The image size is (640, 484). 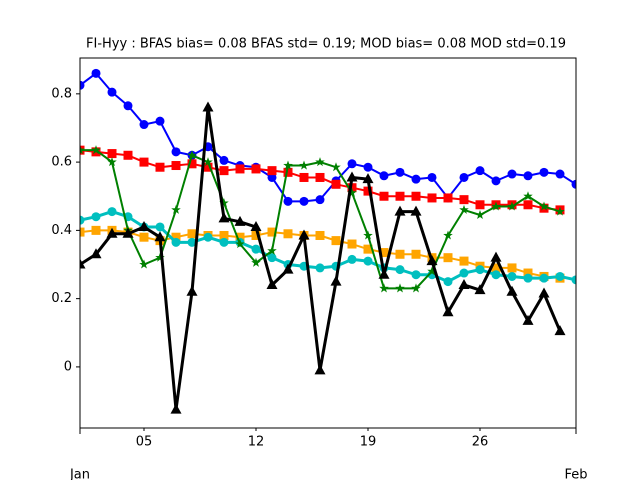 What do you see at coordinates (575, 474) in the screenshot?
I see `x-major-tick-label: Feb` at bounding box center [575, 474].